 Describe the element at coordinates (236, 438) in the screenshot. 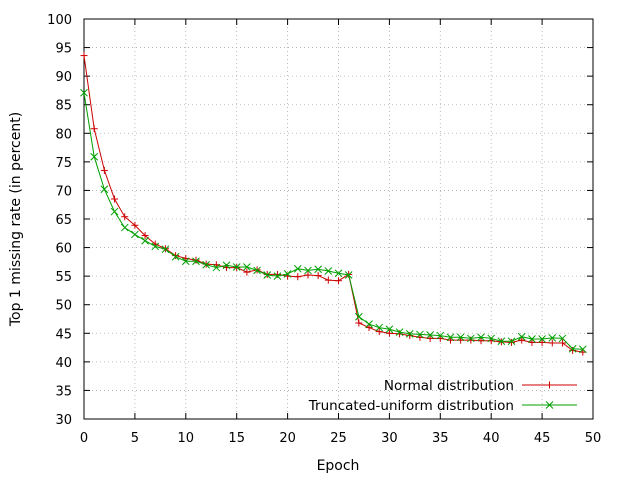

I see `x-tick-label: 15` at that location.